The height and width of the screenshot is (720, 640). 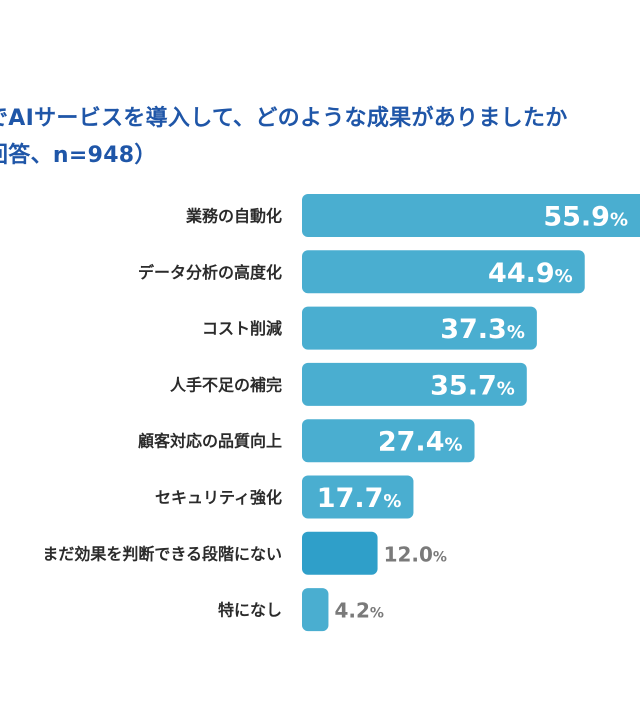 I want to click on value-label-3: 37.3%, so click(x=482, y=329).